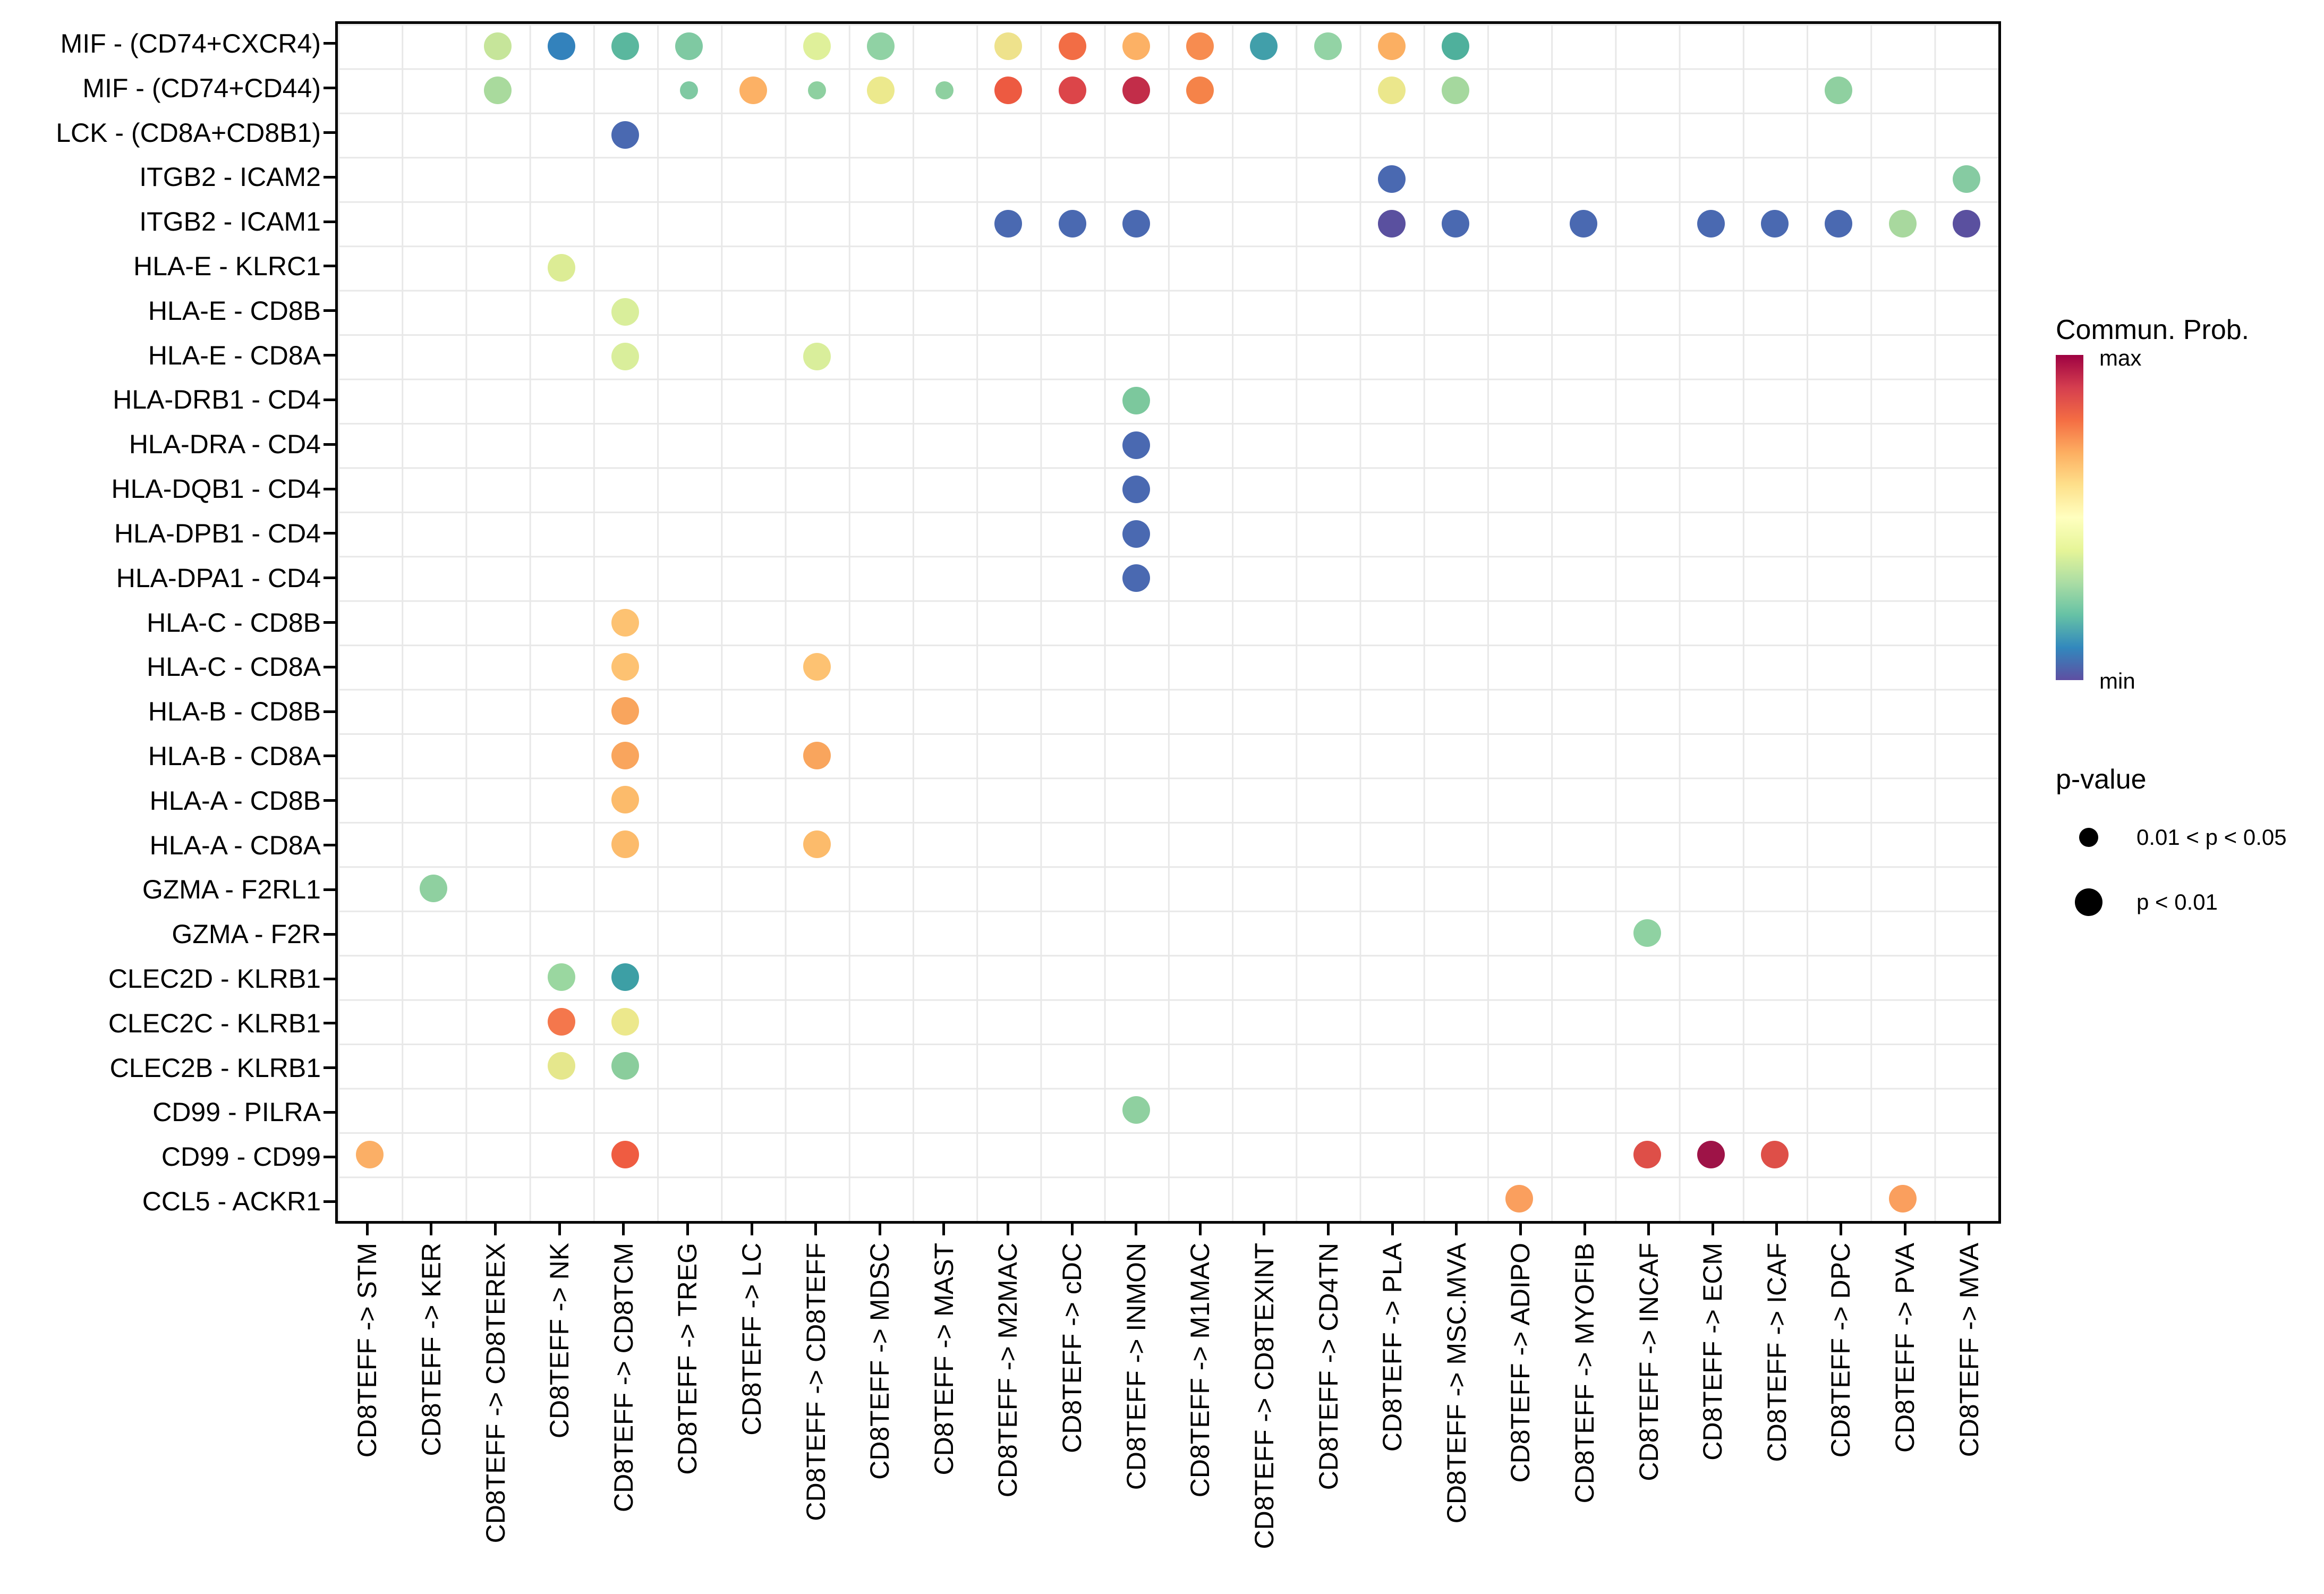 This screenshot has width=2324, height=1594. Describe the element at coordinates (1841, 1350) in the screenshot. I see `x-axis-label: CD8TEFF -> DPC` at that location.